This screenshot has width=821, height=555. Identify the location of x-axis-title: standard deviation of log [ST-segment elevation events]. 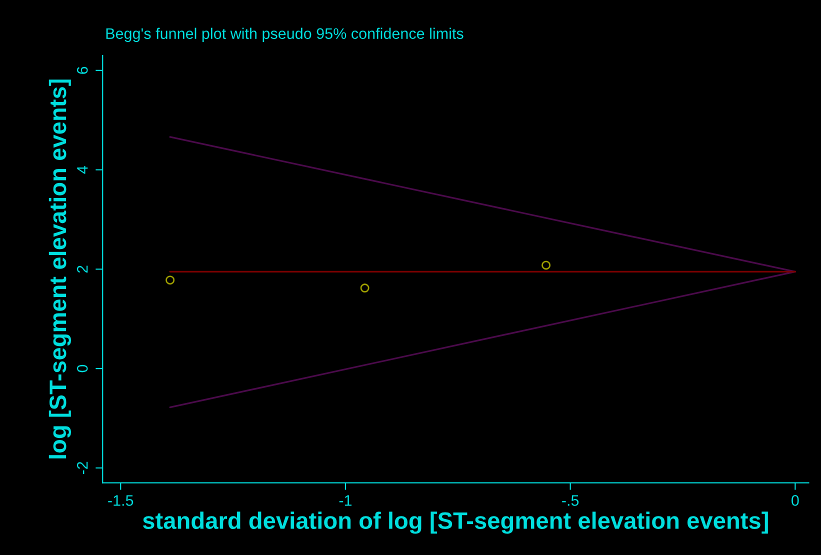
(455, 523).